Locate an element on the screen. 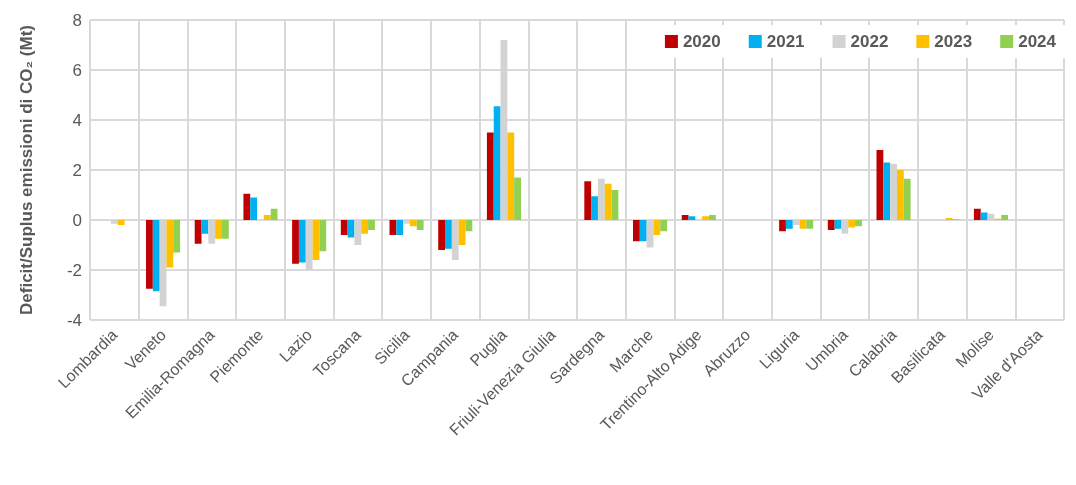 This screenshot has width=1076, height=485. y-tick-label: 8 is located at coordinates (77, 20).